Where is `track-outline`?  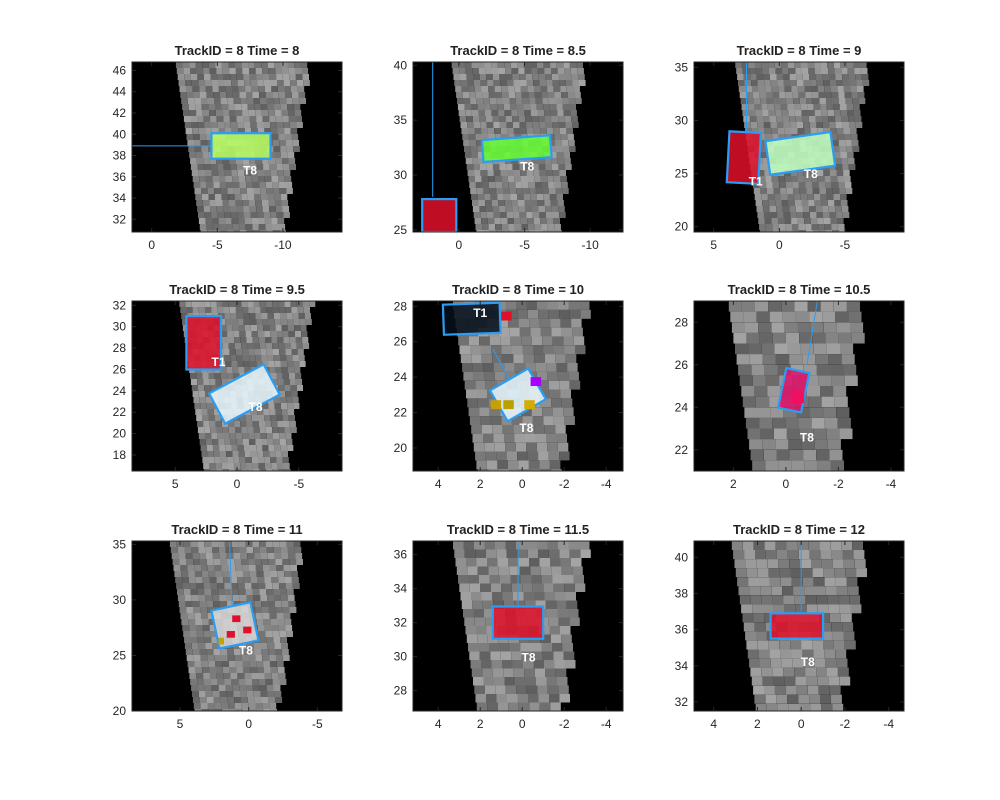 track-outline is located at coordinates (244, 394).